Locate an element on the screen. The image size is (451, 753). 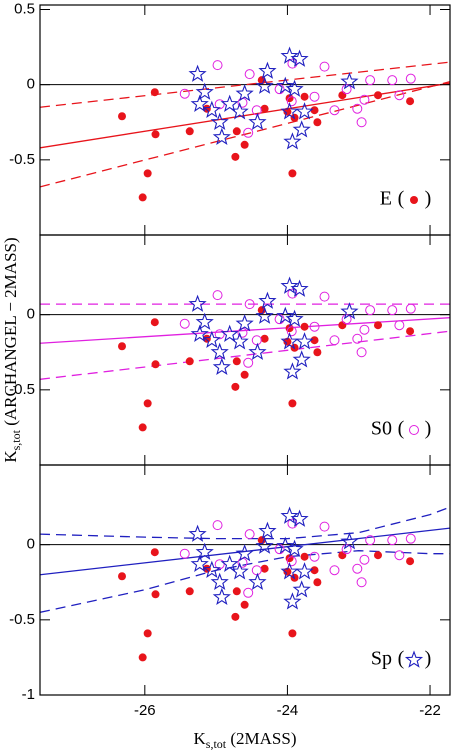
axis-label: Ks,tot (2MASS) is located at coordinates (245, 740).